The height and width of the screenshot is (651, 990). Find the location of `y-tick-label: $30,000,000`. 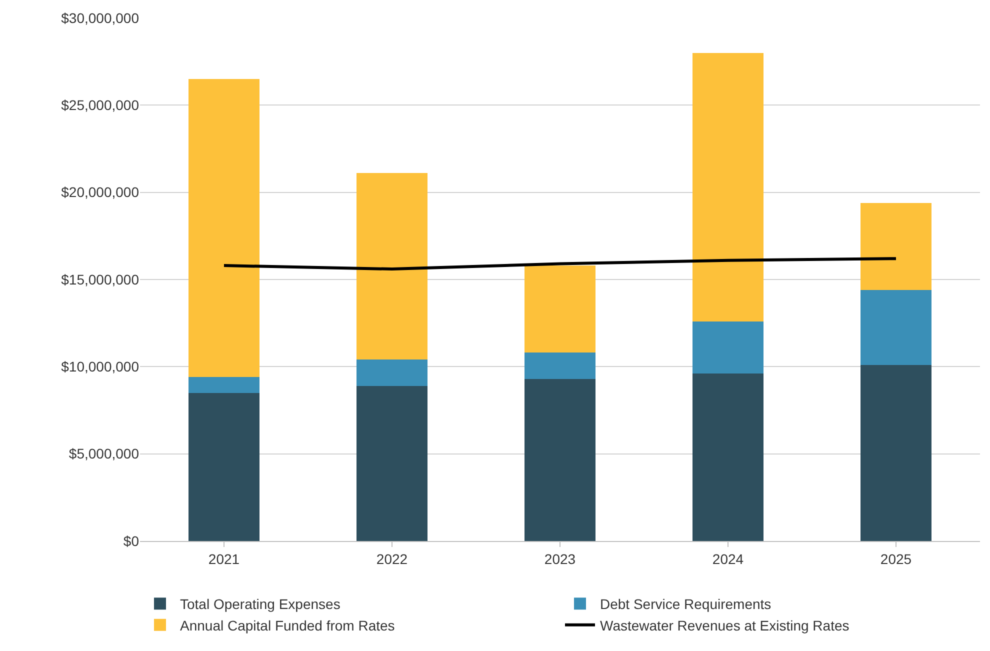

y-tick-label: $30,000,000 is located at coordinates (100, 18).